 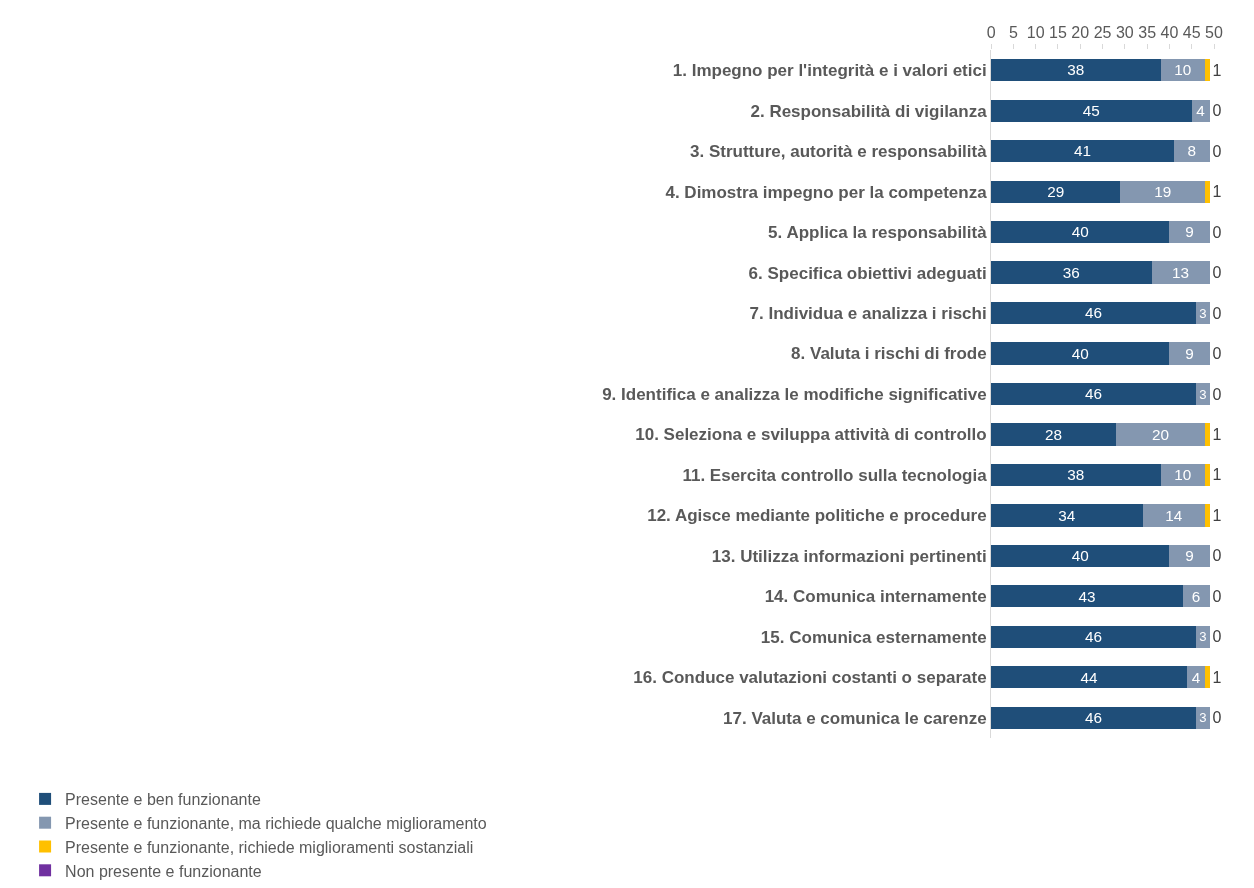 What do you see at coordinates (826, 192) in the screenshot?
I see `y-tick-label: 4. Dimostra impegno per la competenza` at bounding box center [826, 192].